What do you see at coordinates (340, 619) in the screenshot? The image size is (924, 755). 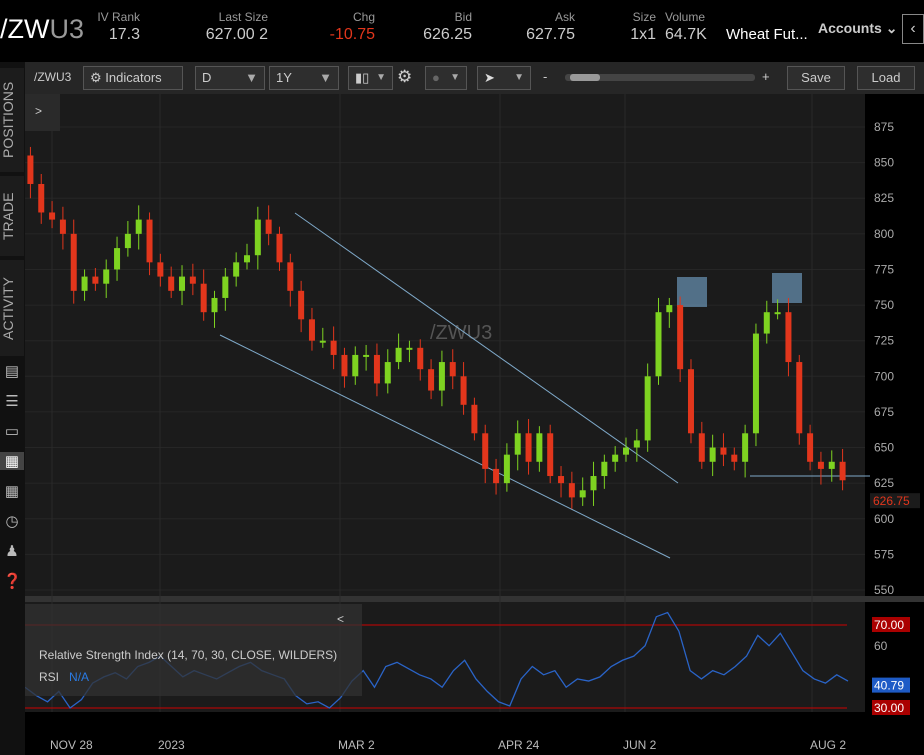 I see `collapse-legend-icon: <` at bounding box center [340, 619].